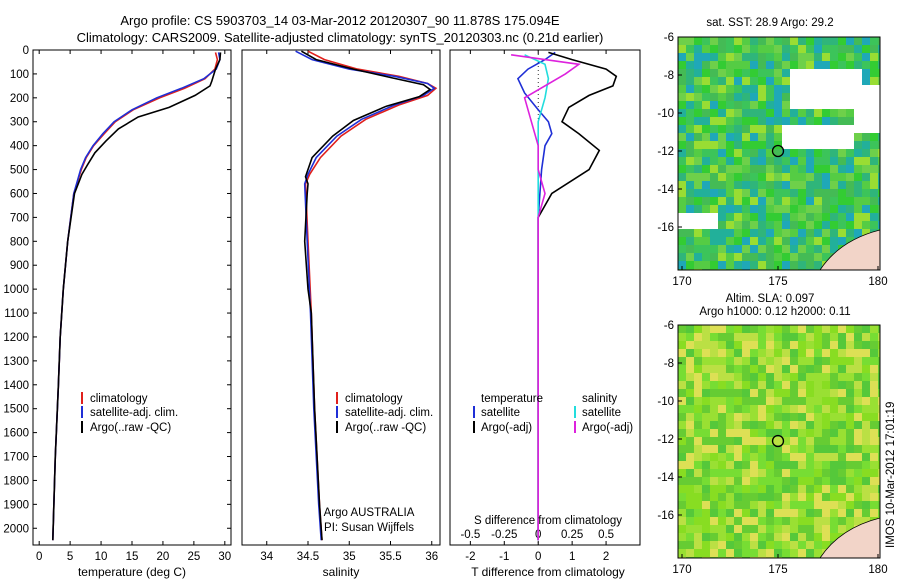  I want to click on xtick-top-label: -0.5, so click(470, 535).